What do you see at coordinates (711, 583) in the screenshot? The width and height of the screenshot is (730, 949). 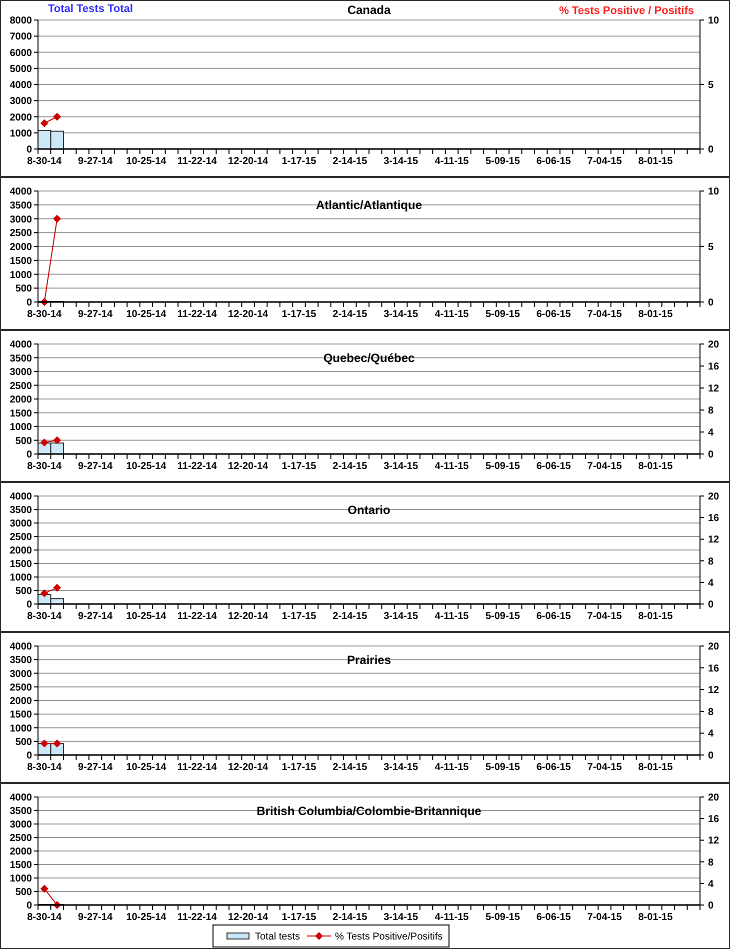 I see `y2-tick-label: 4` at bounding box center [711, 583].